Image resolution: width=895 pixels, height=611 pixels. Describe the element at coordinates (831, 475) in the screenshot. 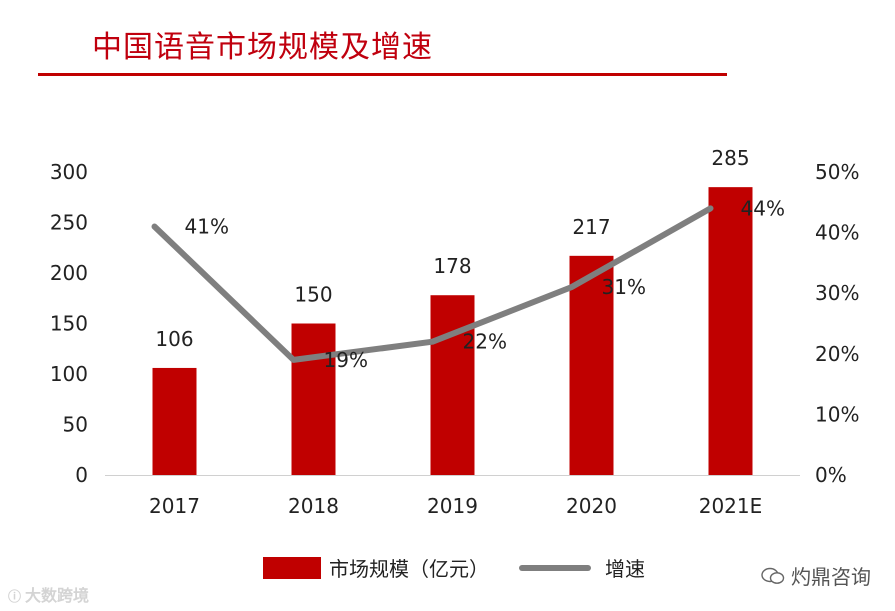

I see `right-axis-tick-label: 0%` at that location.